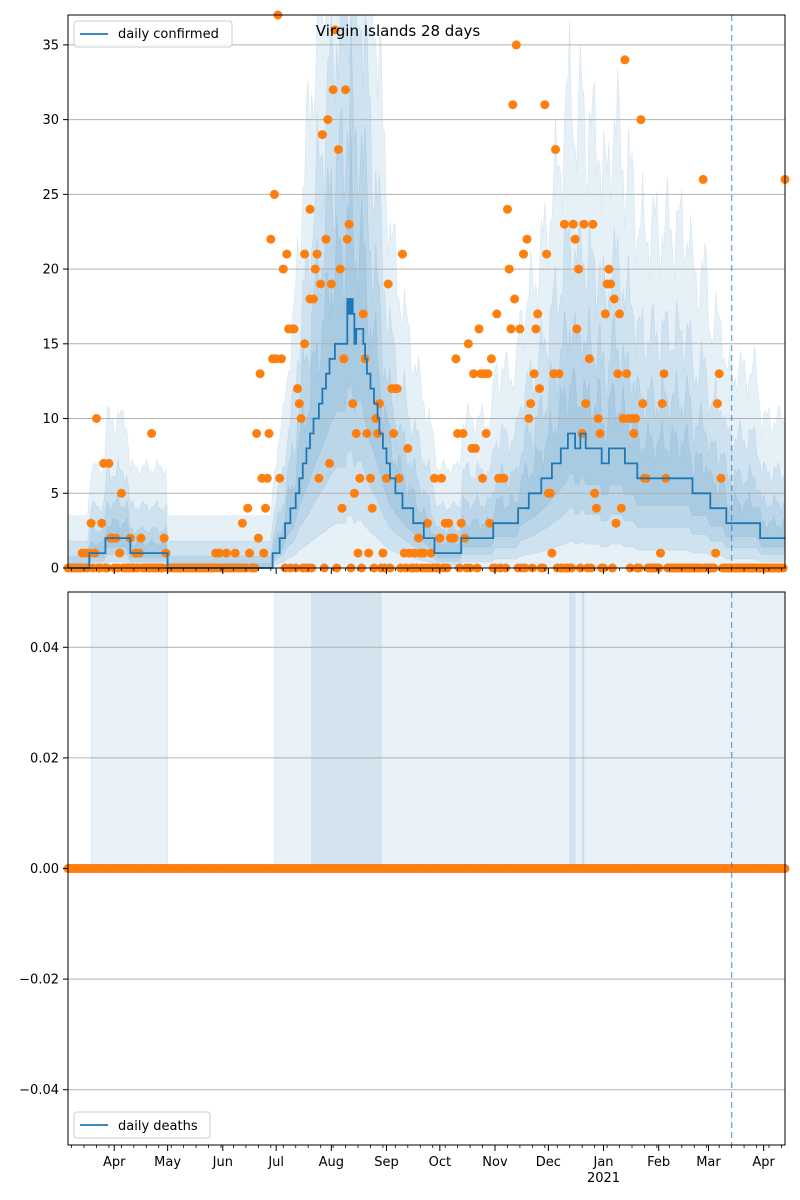  Describe the element at coordinates (658, 1162) in the screenshot. I see `x-month-label: Feb` at that location.